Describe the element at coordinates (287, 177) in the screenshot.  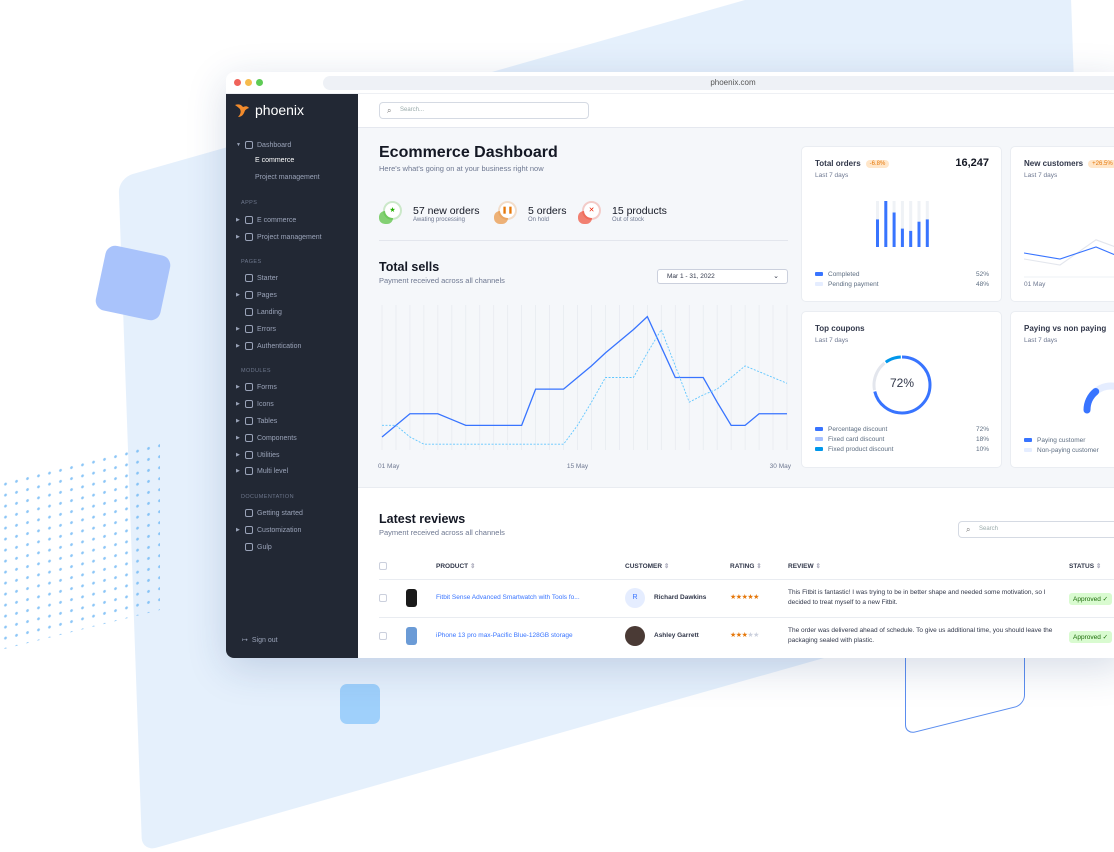
I see `sidebar-subitem: Project management` at that location.